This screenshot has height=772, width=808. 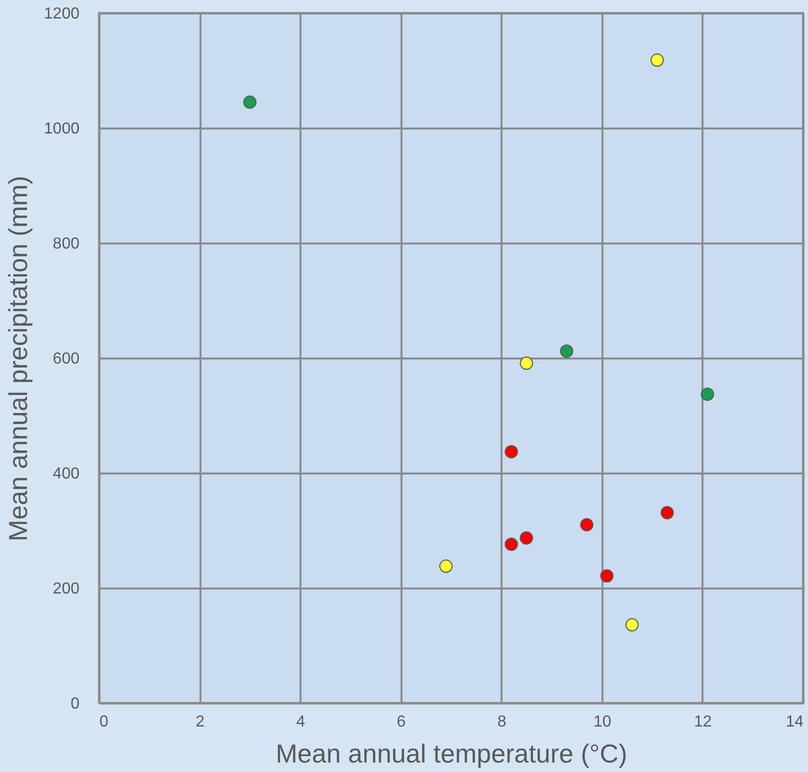 I want to click on y-tick-label: 200, so click(x=66, y=589).